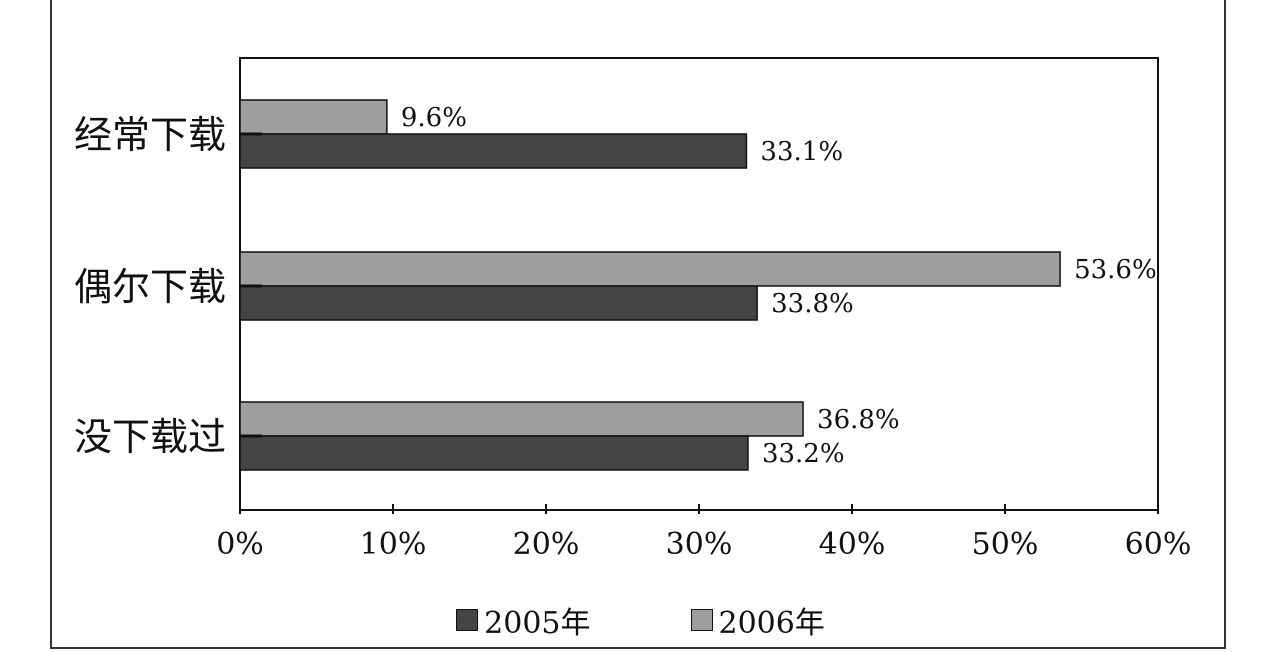 The width and height of the screenshot is (1281, 652). Describe the element at coordinates (858, 420) in the screenshot. I see `data-label: 36.8%` at that location.